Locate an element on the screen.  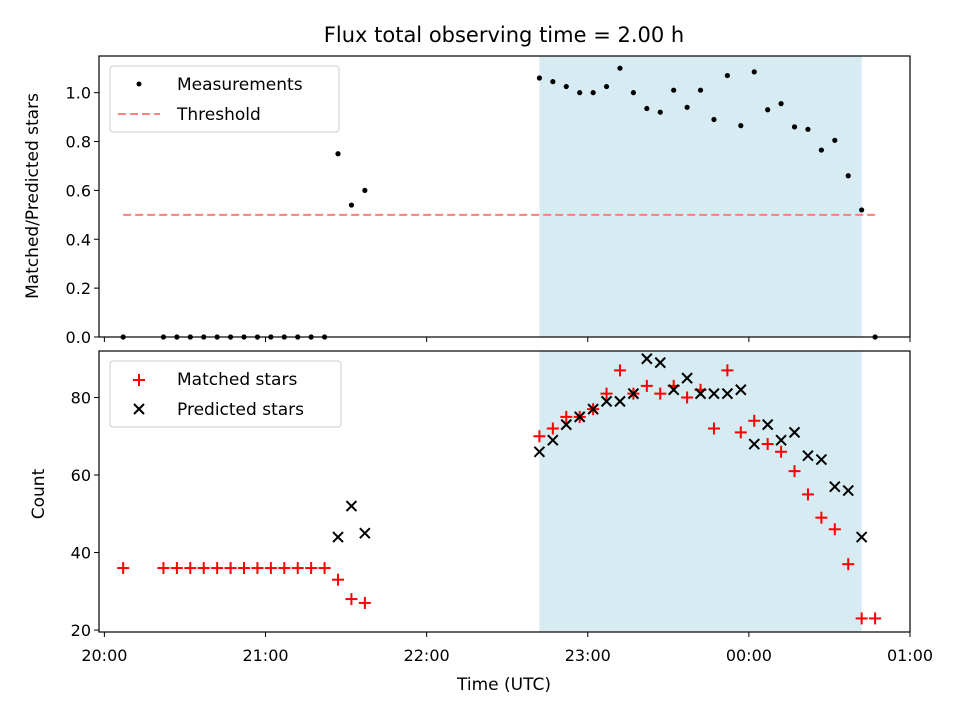
top-x-axis-ticks is located at coordinates (507, 339).